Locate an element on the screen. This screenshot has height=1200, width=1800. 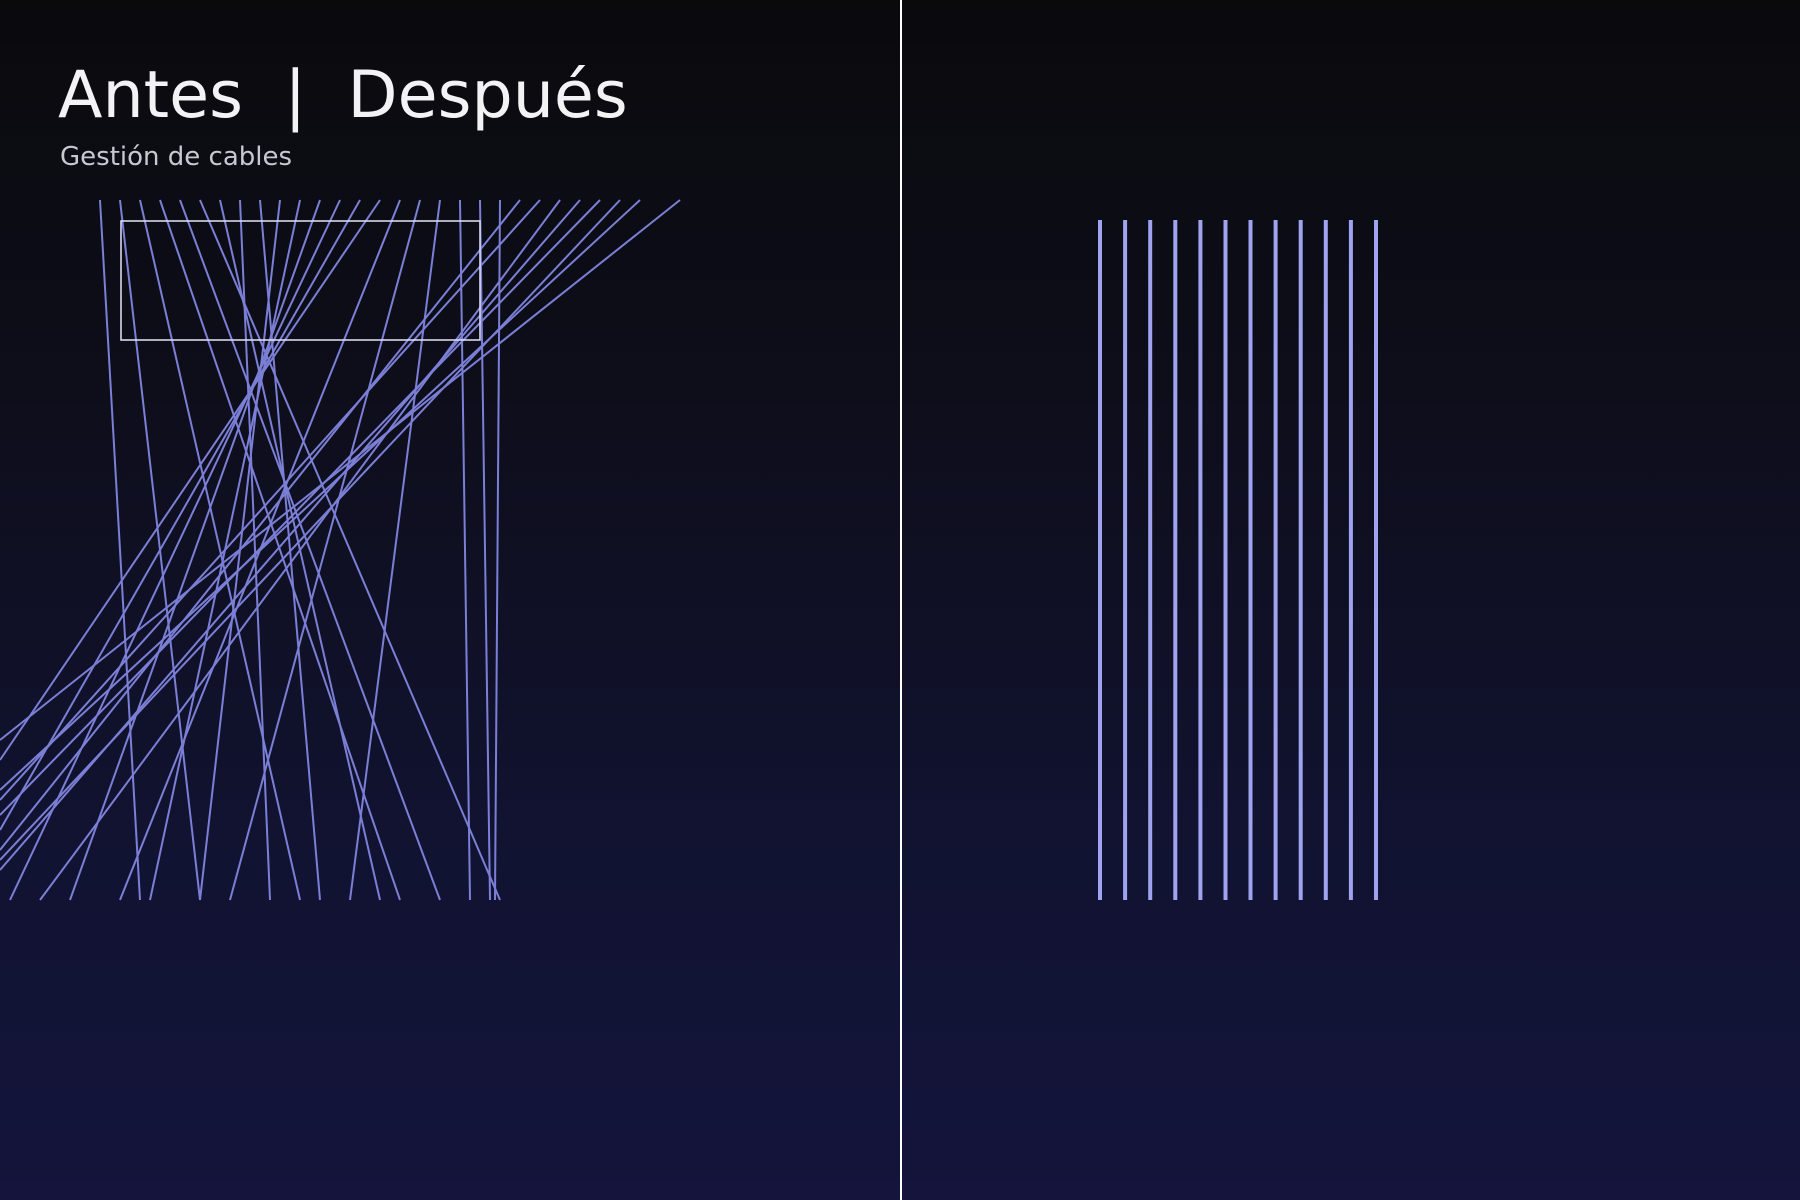
page-title: Antes | Después is located at coordinates (343, 95).